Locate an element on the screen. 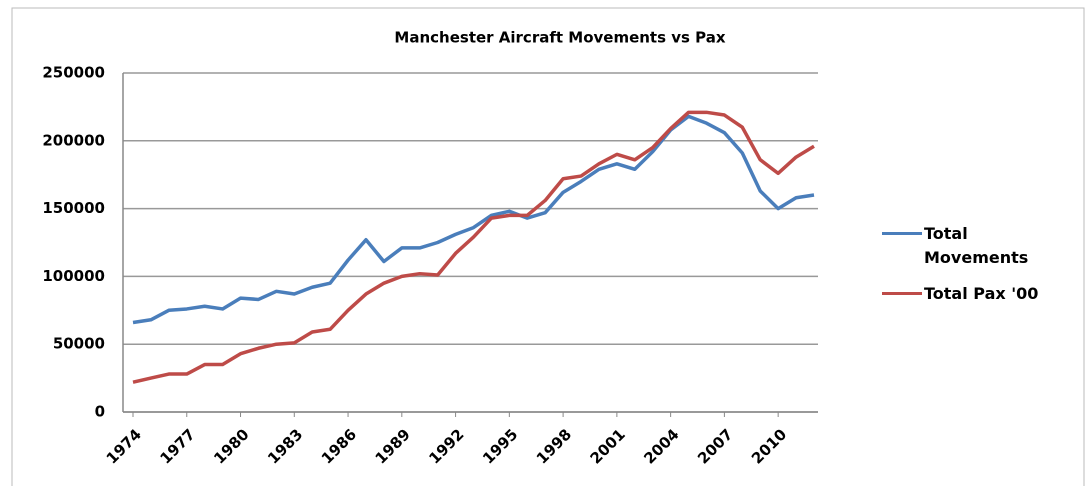 The height and width of the screenshot is (486, 1092). legend-label: Total Movements is located at coordinates (976, 245).